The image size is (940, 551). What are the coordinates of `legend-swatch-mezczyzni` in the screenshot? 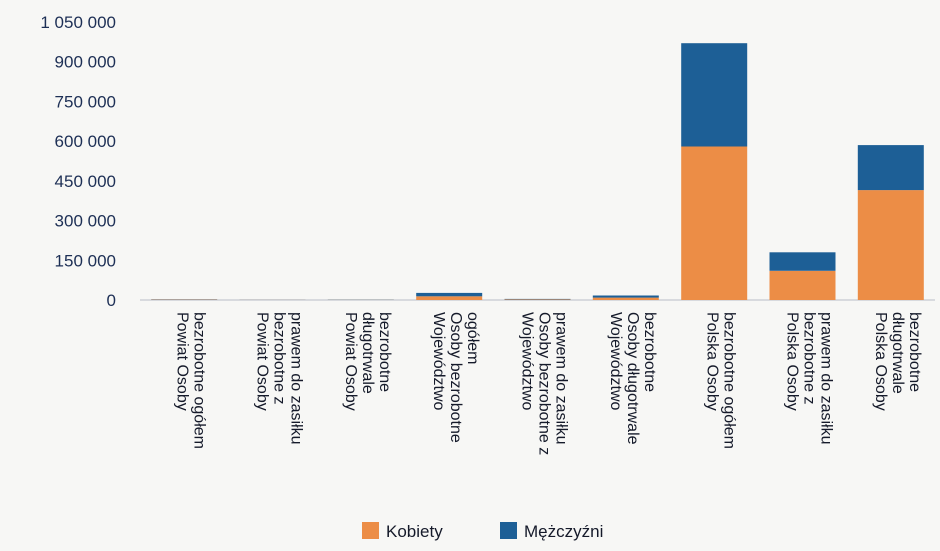 It's located at (508, 530).